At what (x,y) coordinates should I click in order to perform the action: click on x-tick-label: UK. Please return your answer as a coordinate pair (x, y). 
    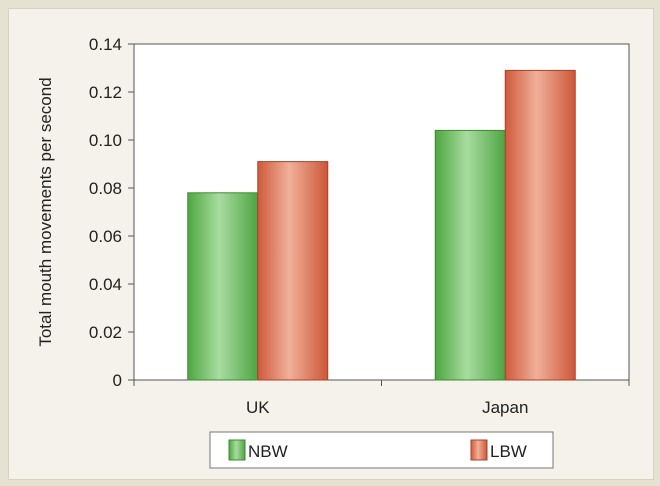
    Looking at the image, I should click on (258, 407).